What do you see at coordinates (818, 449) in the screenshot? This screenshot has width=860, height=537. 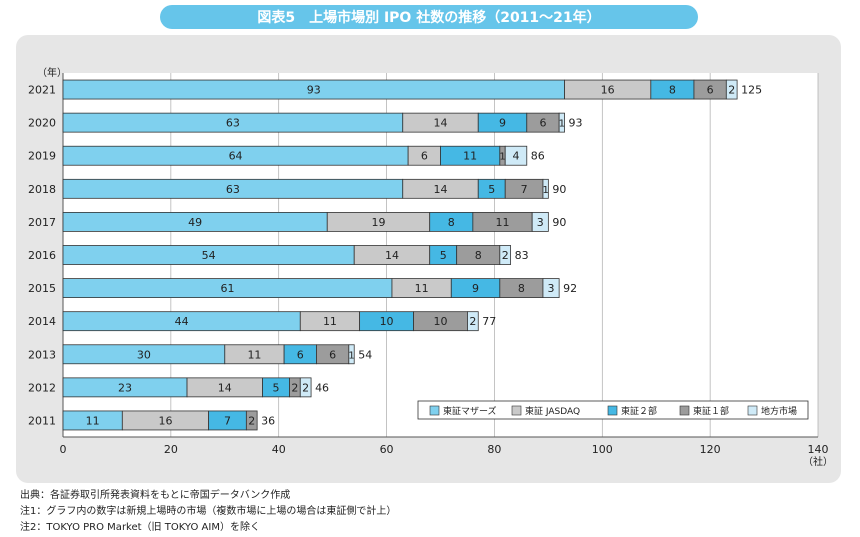 I see `x-tick-label: 140` at bounding box center [818, 449].